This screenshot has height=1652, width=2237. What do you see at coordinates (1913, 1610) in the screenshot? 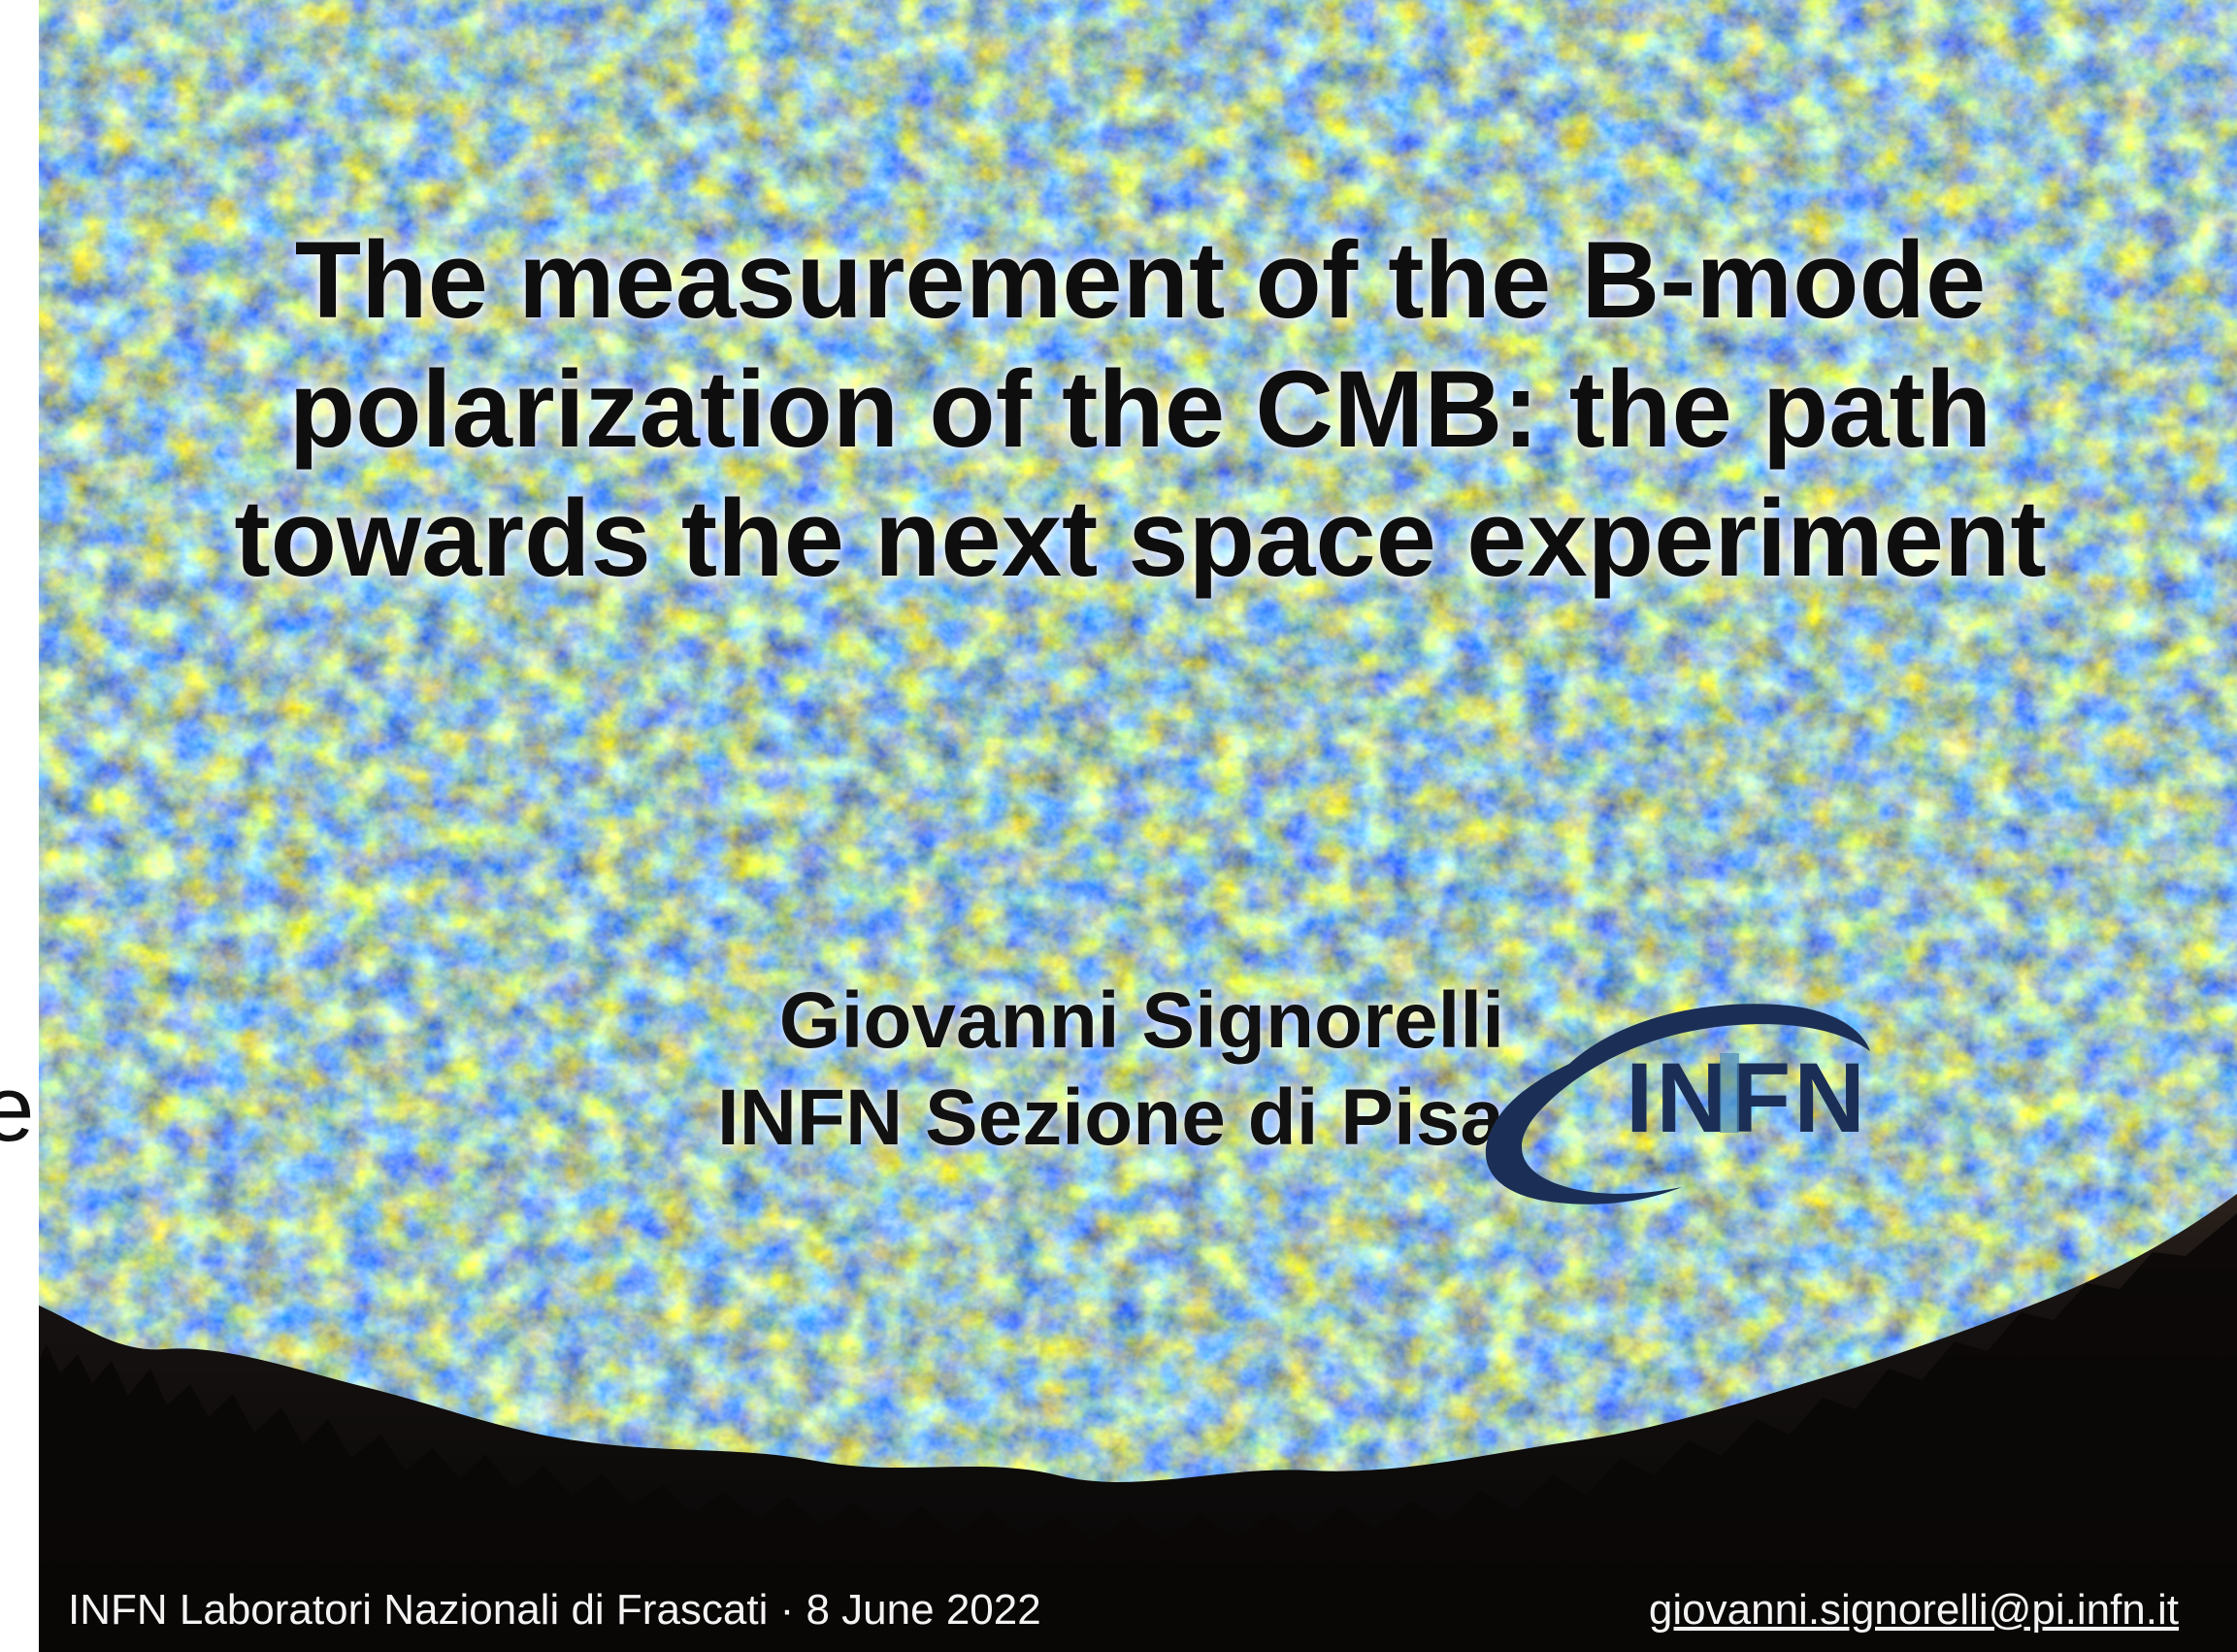
I see `footer-email: giovanni.signorelli@pi.infn.it` at bounding box center [1913, 1610].